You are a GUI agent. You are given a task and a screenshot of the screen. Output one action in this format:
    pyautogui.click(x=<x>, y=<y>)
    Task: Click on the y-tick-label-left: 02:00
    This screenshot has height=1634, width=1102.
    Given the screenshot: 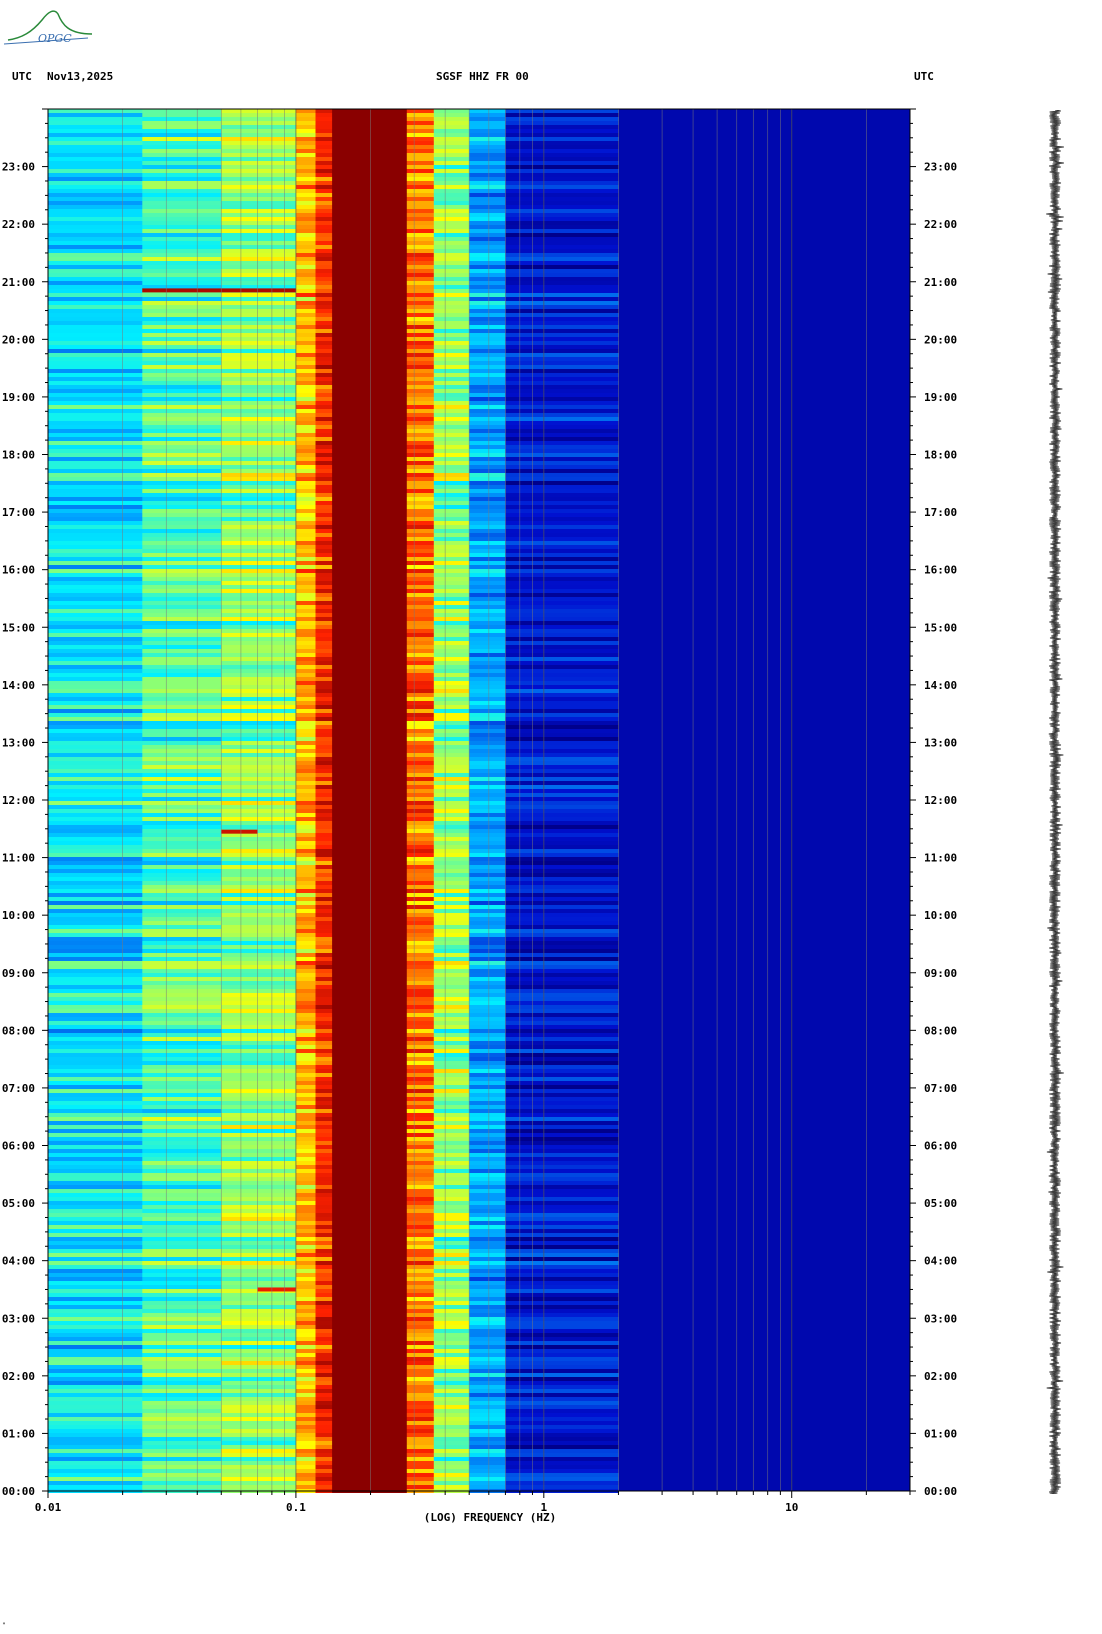 What is the action you would take?
    pyautogui.click(x=18, y=1376)
    